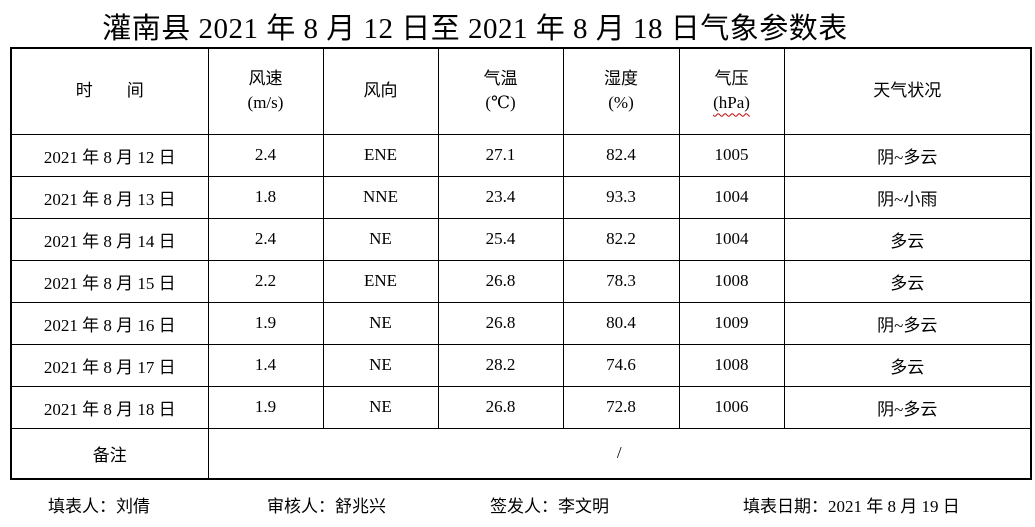 The width and height of the screenshot is (1035, 527). Describe the element at coordinates (265, 103) in the screenshot. I see `col-header-wind-speed-unit: (m/s)` at that location.